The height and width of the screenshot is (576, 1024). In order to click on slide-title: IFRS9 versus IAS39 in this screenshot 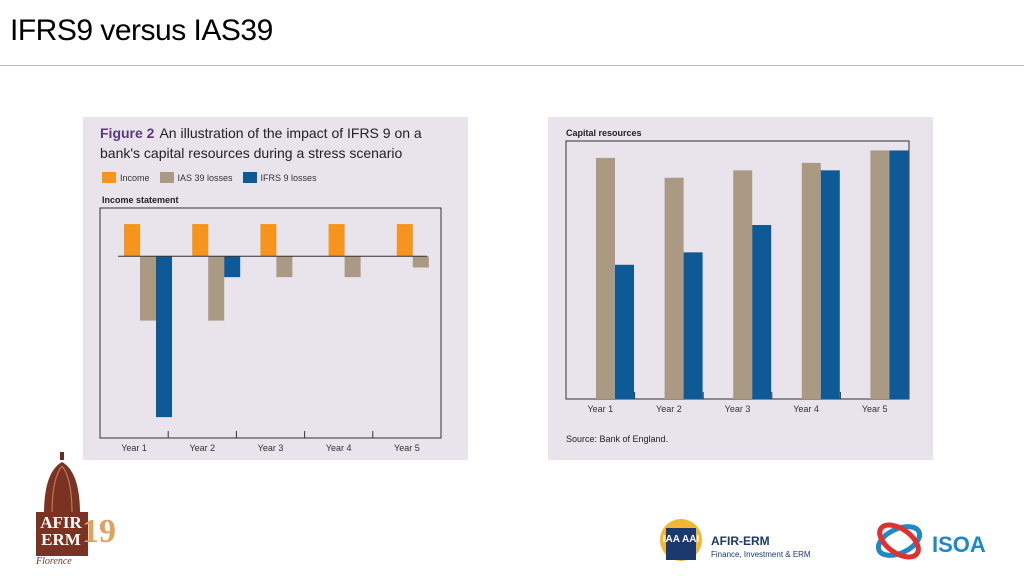, I will do `click(141, 30)`.